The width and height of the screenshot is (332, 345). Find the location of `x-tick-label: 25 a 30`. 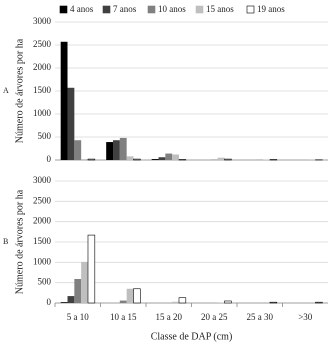

x-tick-label: 25 a 30 is located at coordinates (260, 317).